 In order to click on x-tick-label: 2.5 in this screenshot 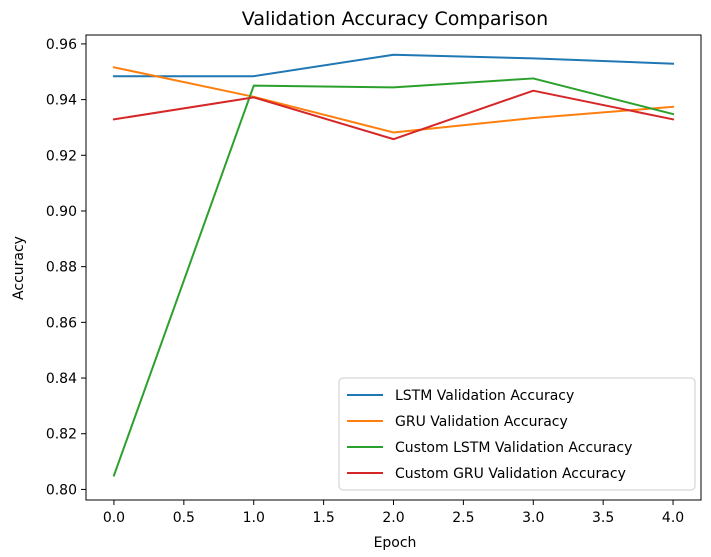, I will do `click(463, 518)`.